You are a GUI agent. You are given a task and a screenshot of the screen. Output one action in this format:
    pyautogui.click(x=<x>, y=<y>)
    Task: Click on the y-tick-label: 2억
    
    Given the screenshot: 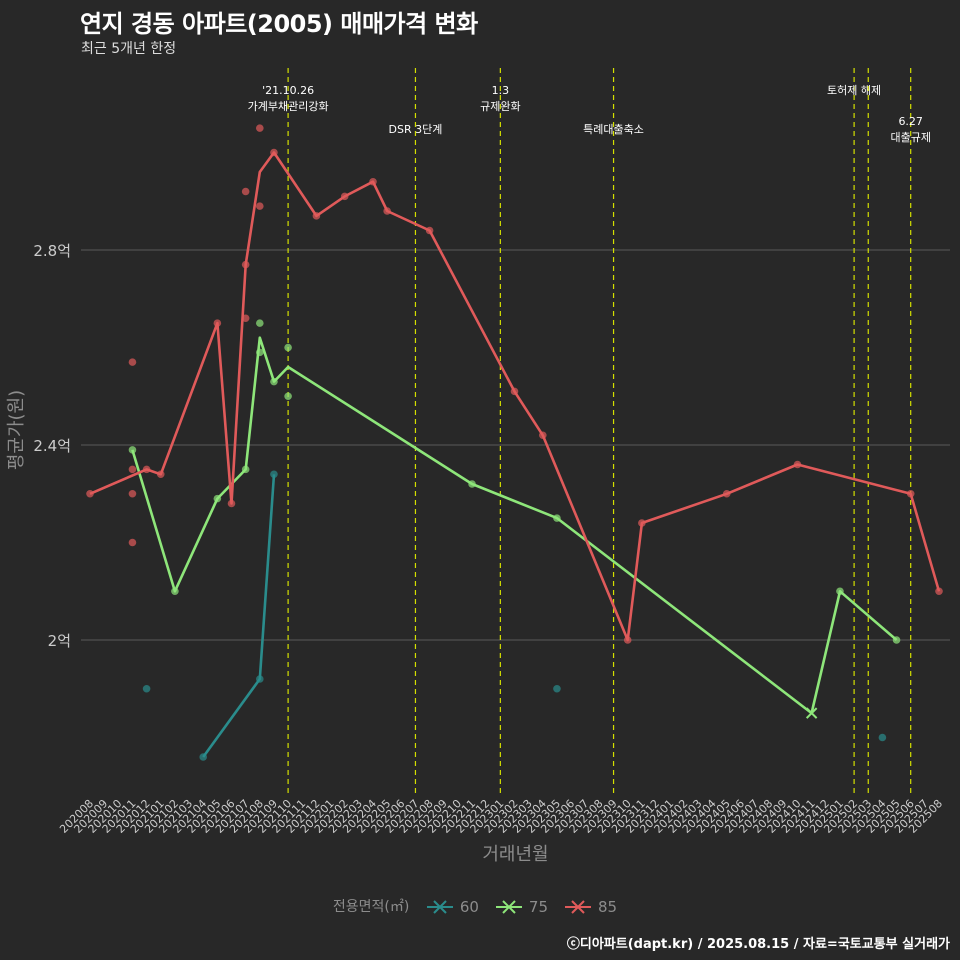 What is the action you would take?
    pyautogui.click(x=59, y=641)
    